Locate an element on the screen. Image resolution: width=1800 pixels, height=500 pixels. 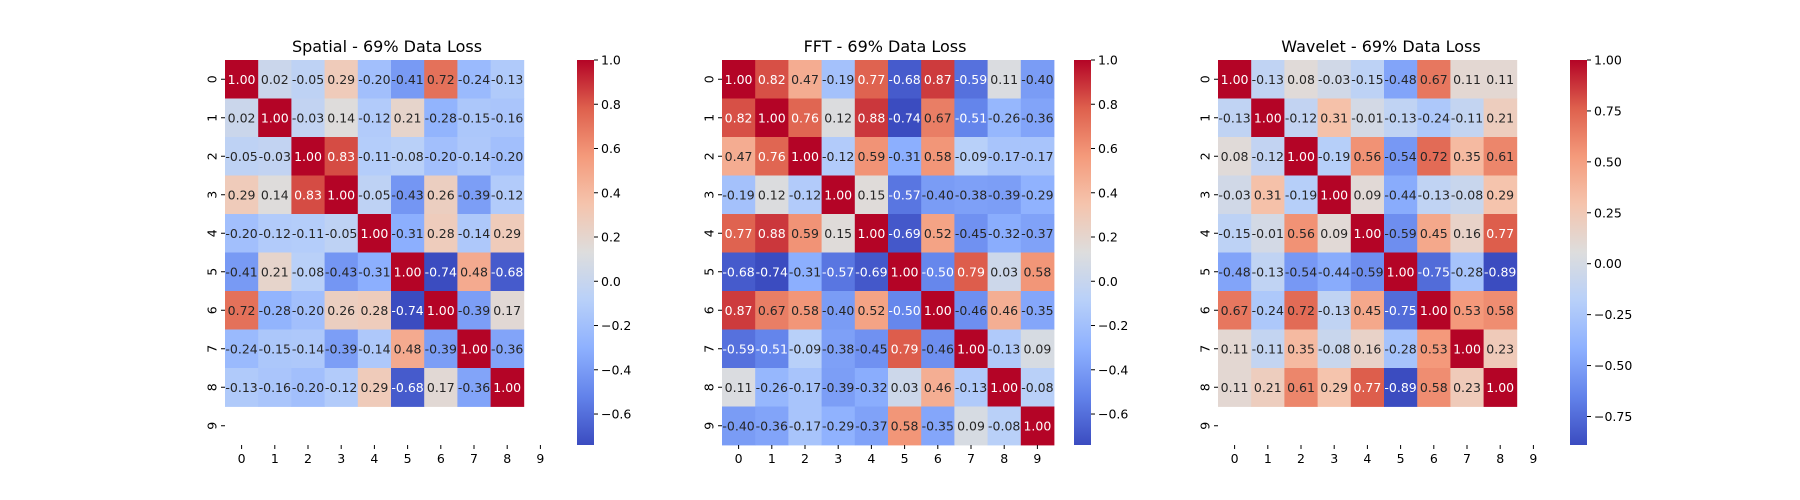
heatmap-cell-label: 0.09 is located at coordinates (1334, 233).